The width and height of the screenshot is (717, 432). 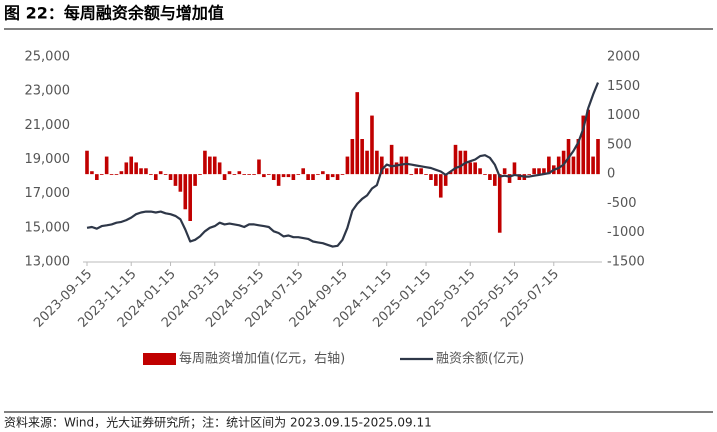 I want to click on y2-tick-label: -1000, so click(x=626, y=232).